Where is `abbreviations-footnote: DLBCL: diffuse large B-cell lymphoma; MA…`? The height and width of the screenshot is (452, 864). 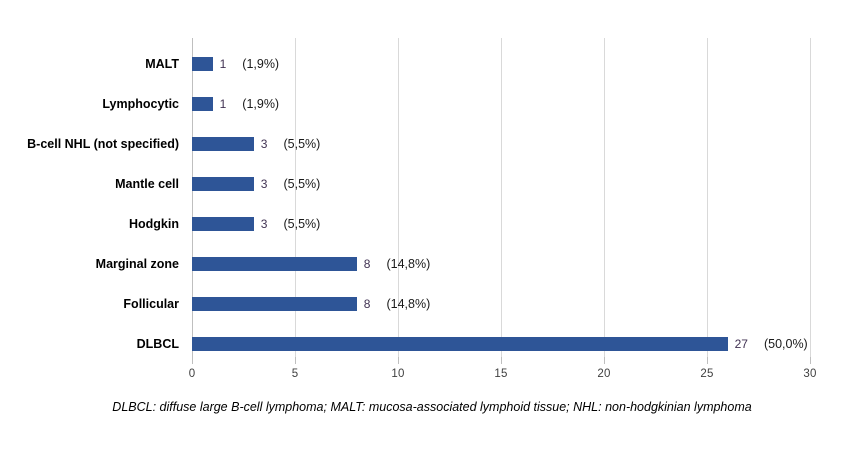 abbreviations-footnote: DLBCL: diffuse large B-cell lymphoma; MA… is located at coordinates (432, 407).